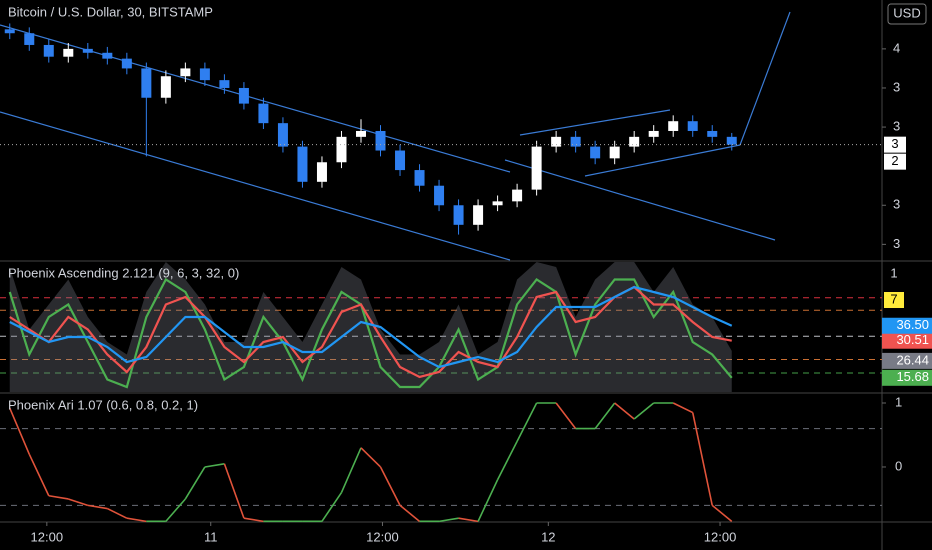  What do you see at coordinates (896, 47) in the screenshot?
I see `y-tick-label: 4` at bounding box center [896, 47].